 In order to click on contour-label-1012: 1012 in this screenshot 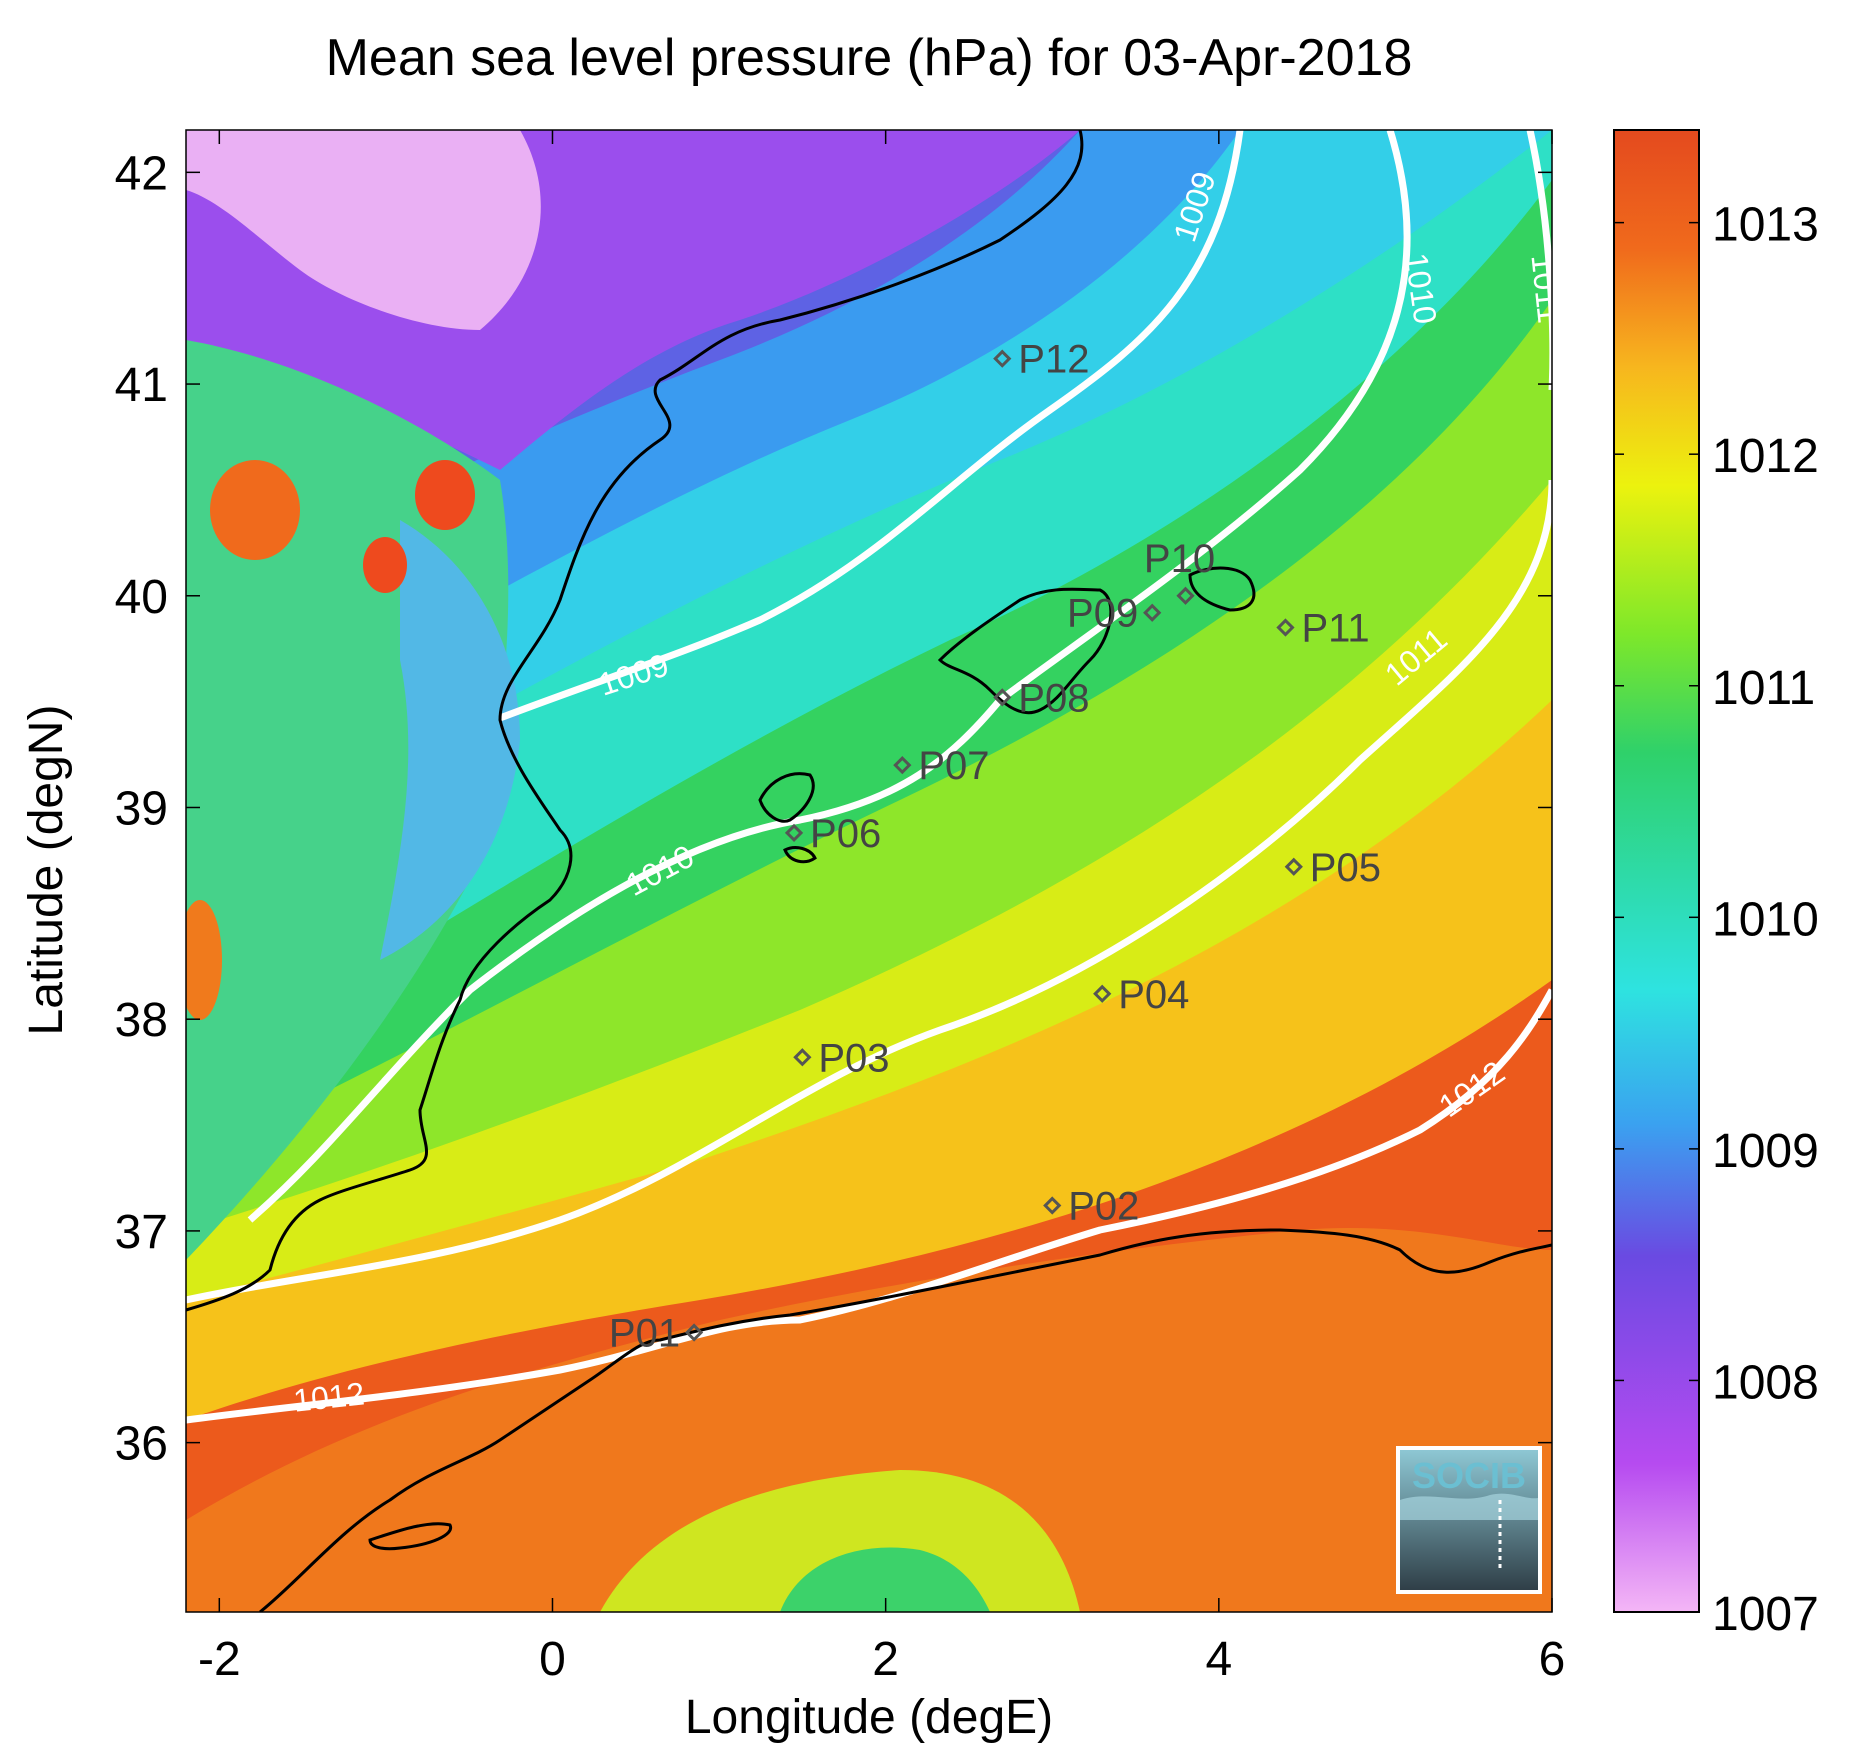, I will do `click(329, 1396)`.